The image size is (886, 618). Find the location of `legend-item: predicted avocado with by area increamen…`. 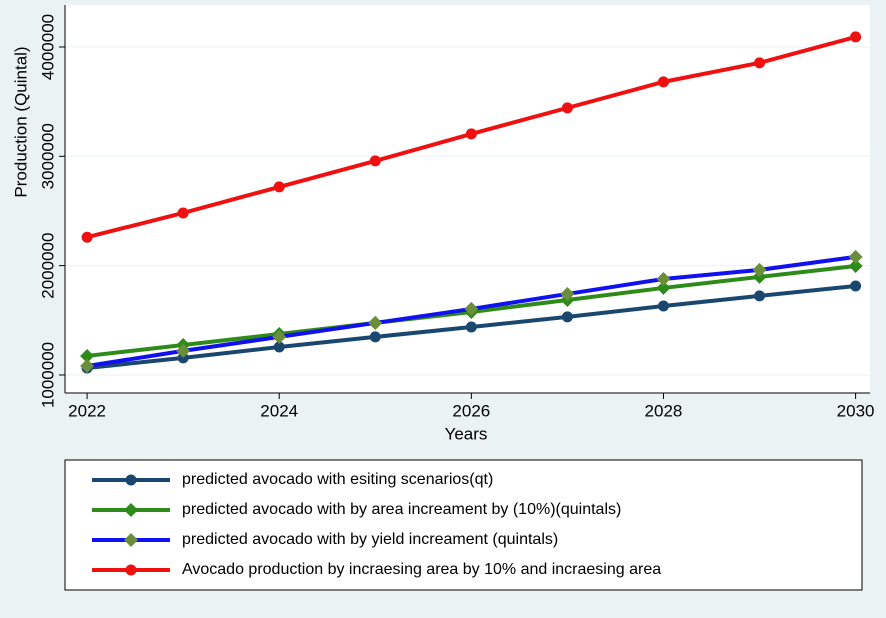

legend-item: predicted avocado with by area increamen… is located at coordinates (356, 509).